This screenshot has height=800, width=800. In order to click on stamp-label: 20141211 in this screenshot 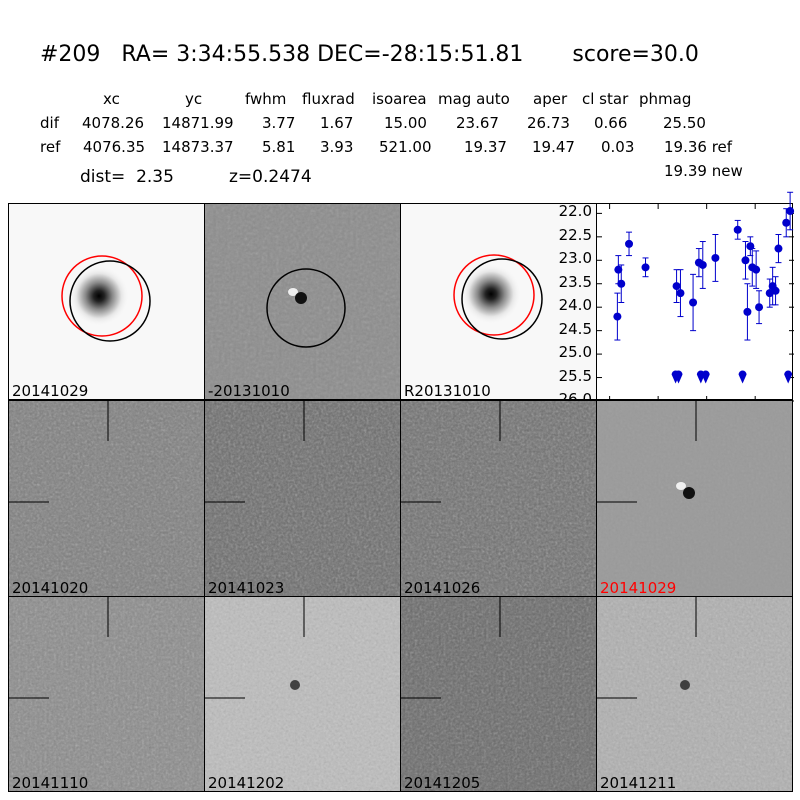, I will do `click(638, 783)`.